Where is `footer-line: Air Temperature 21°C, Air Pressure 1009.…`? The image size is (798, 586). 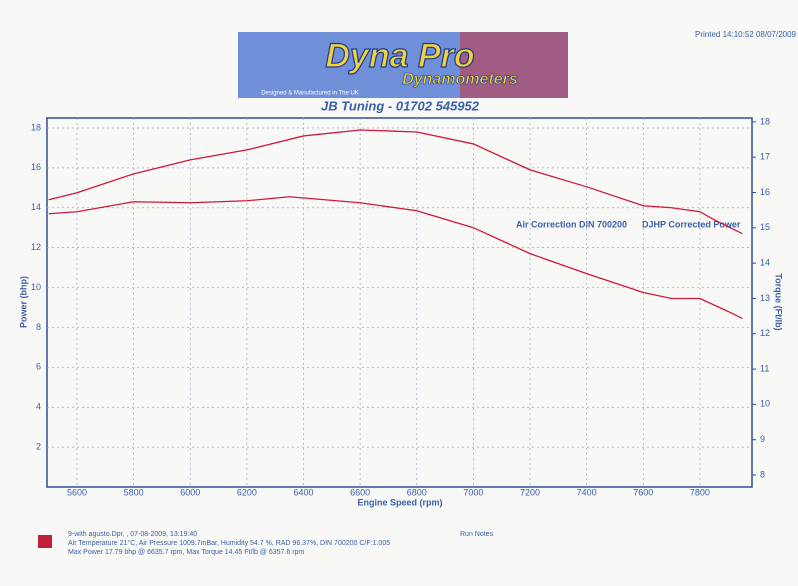
footer-line: Air Temperature 21°C, Air Pressure 1009.… is located at coordinates (229, 543).